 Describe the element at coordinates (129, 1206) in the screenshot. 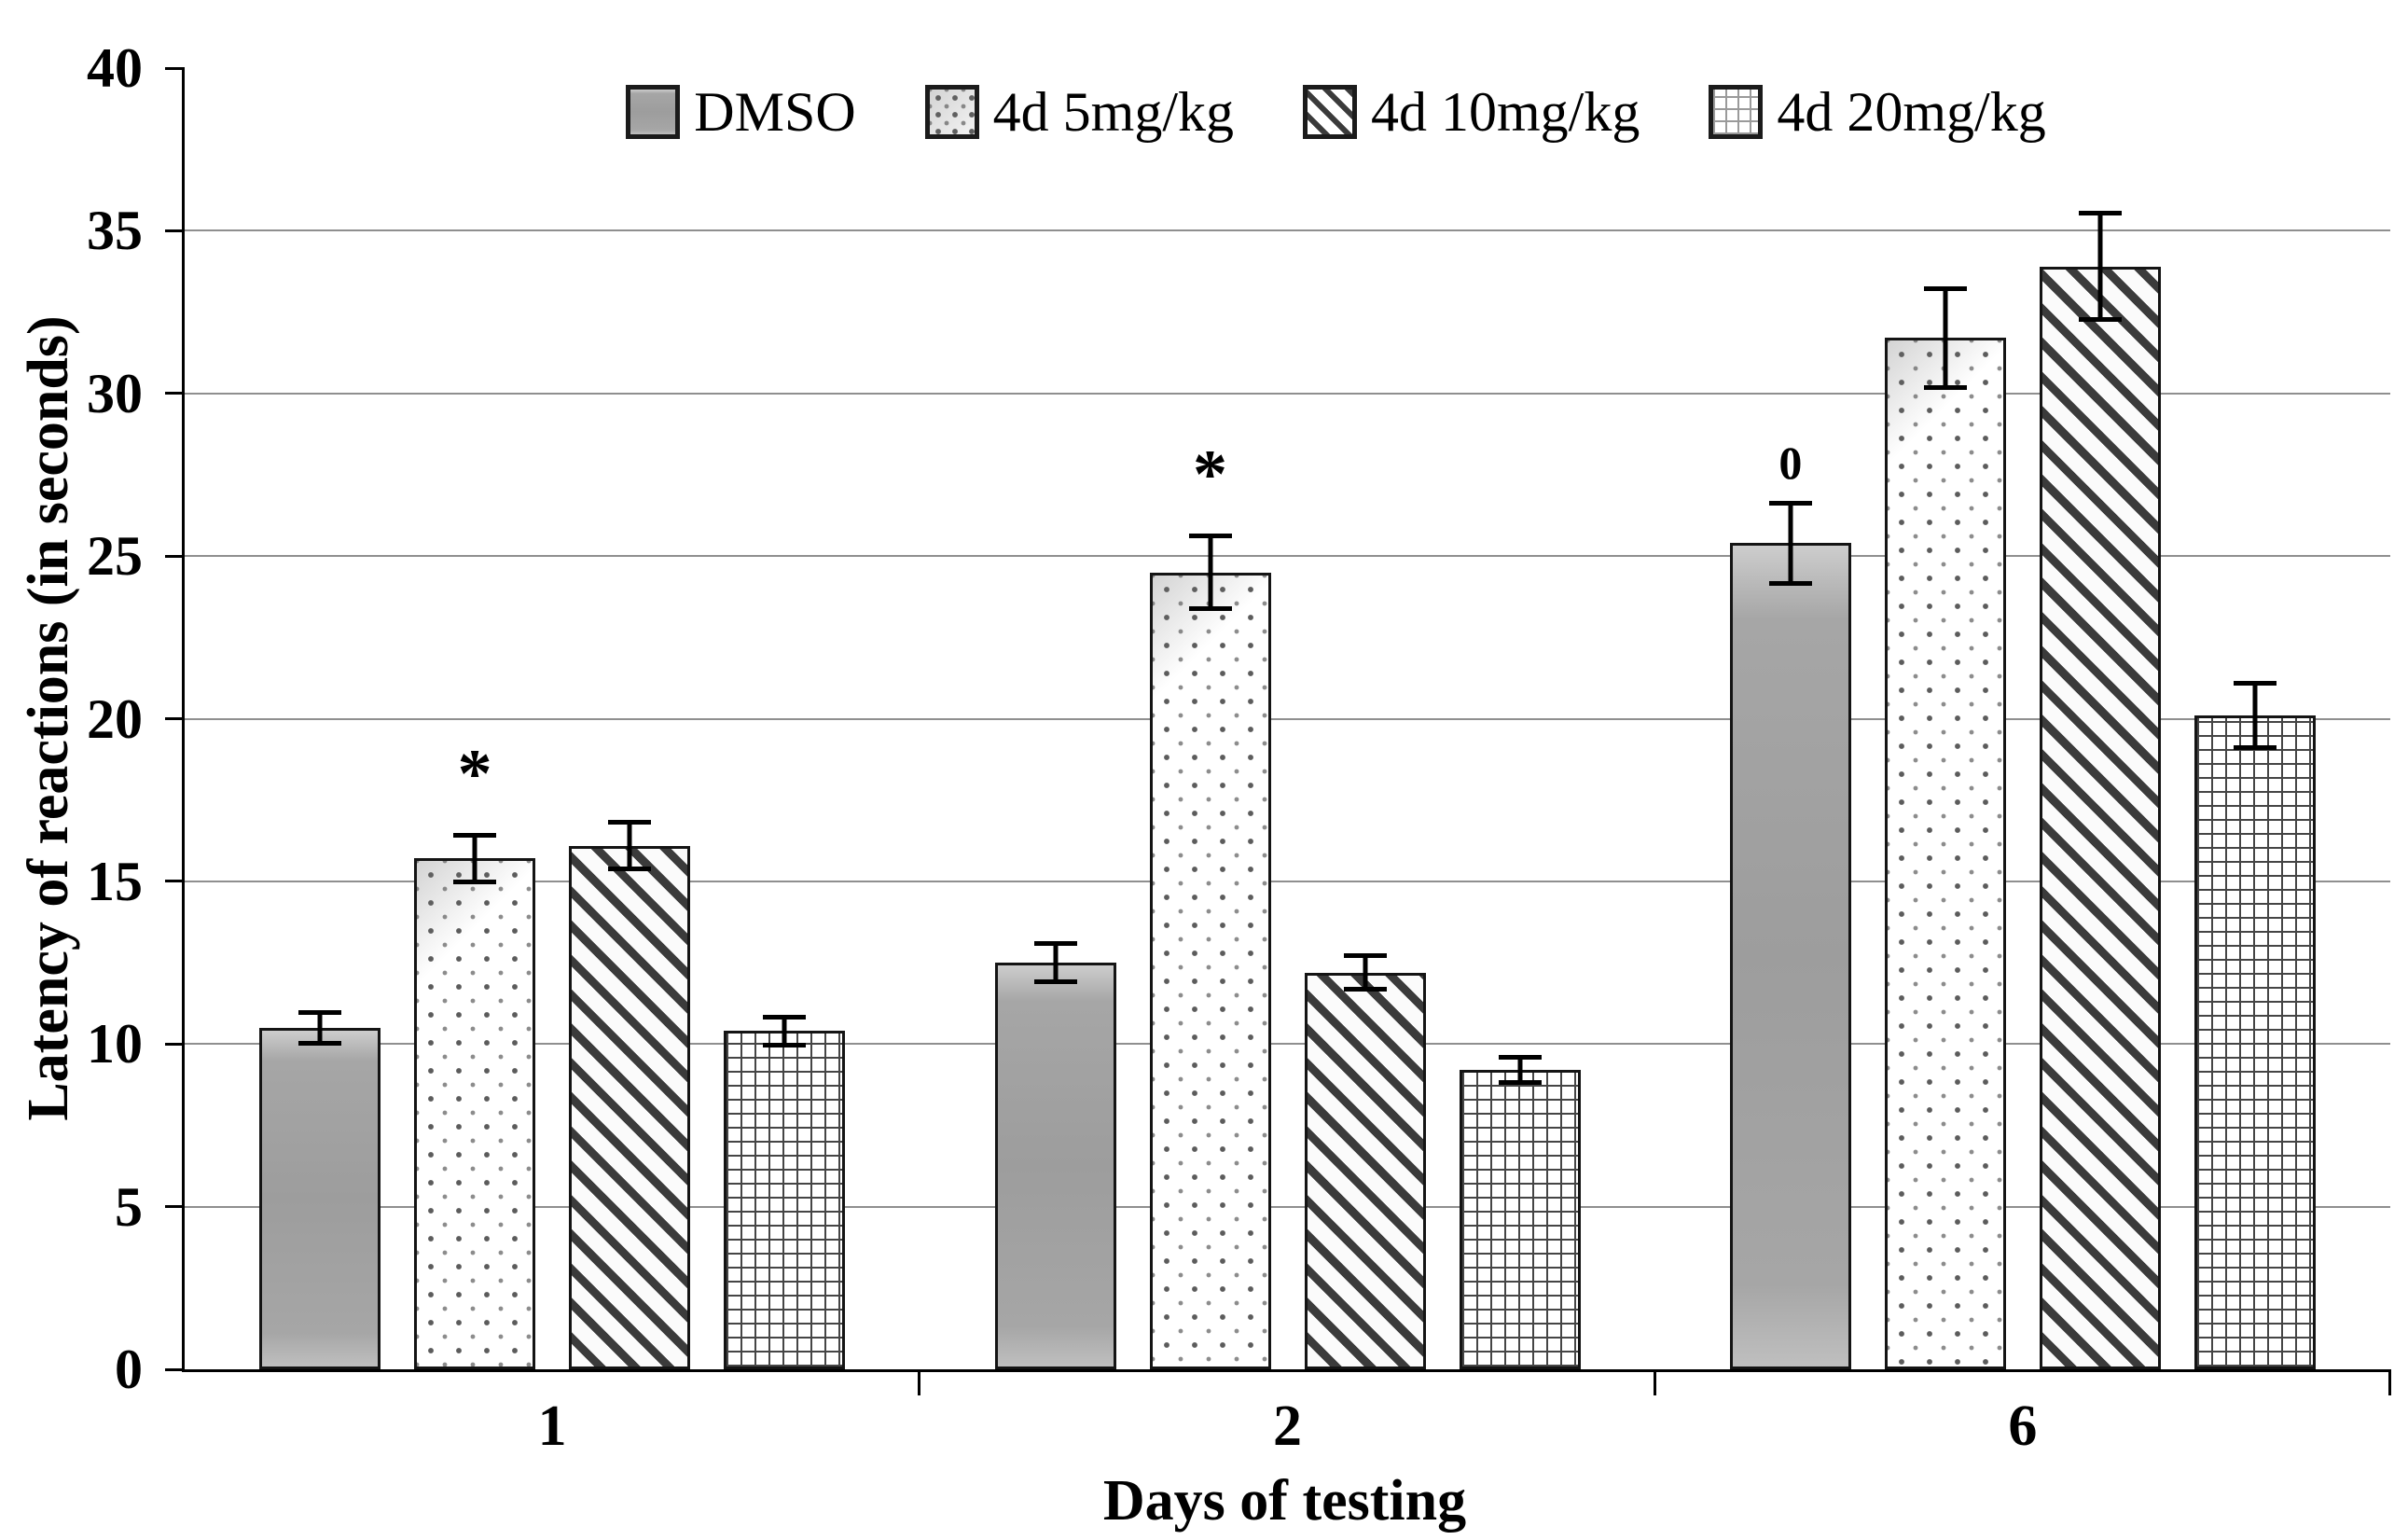

I see `y-tick-label-5: 5` at that location.